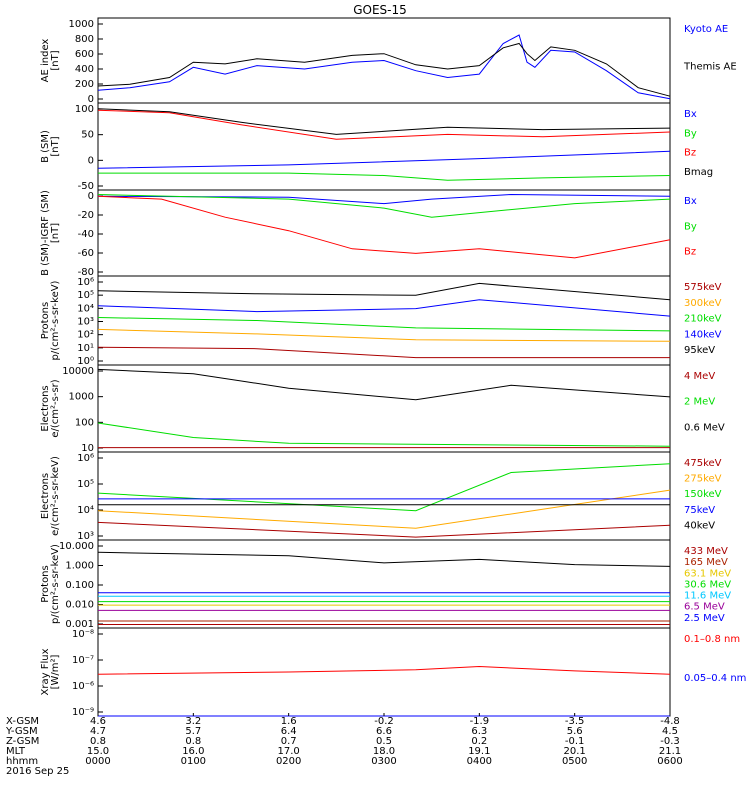 This screenshot has height=800, width=750. Describe the element at coordinates (55, 671) in the screenshot. I see `y-axis-label: [W/m²]` at that location.